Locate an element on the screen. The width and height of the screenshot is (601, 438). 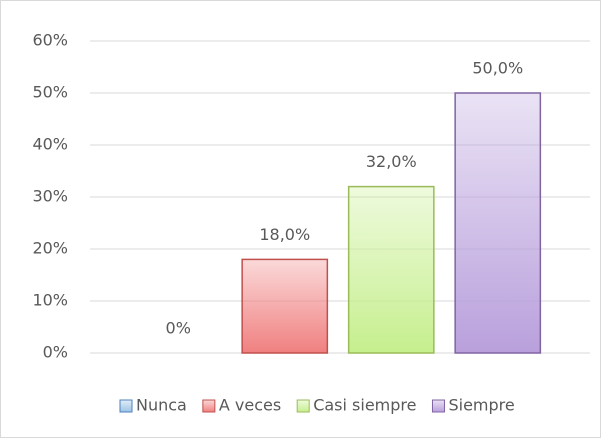
data-label: 50,0% is located at coordinates (497, 68).